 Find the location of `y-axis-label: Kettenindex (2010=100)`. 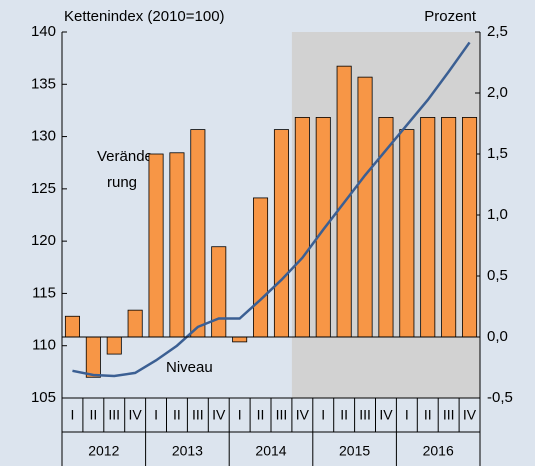

y-axis-label: Kettenindex (2010=100) is located at coordinates (144, 16).